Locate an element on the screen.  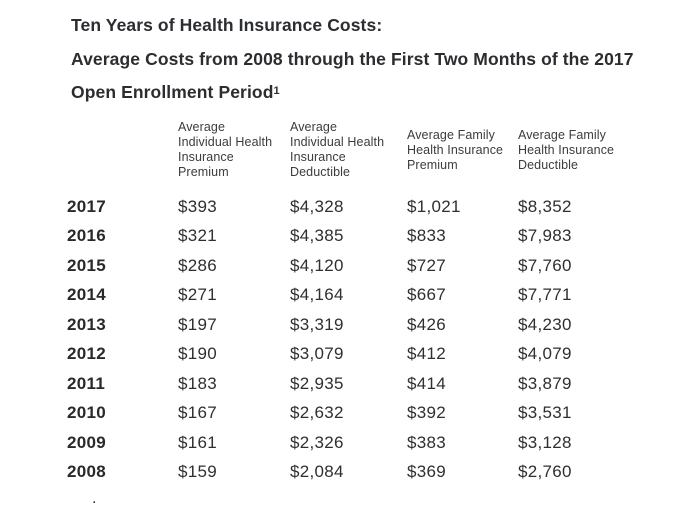
row-value: $183 is located at coordinates (198, 383).